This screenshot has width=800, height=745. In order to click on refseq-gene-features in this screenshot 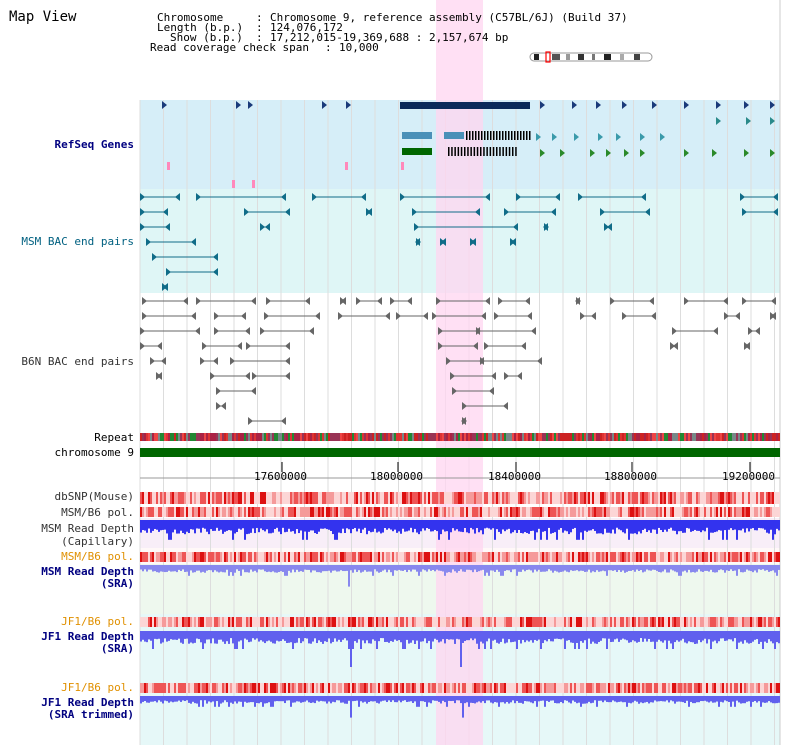, I will do `click(468, 144)`.